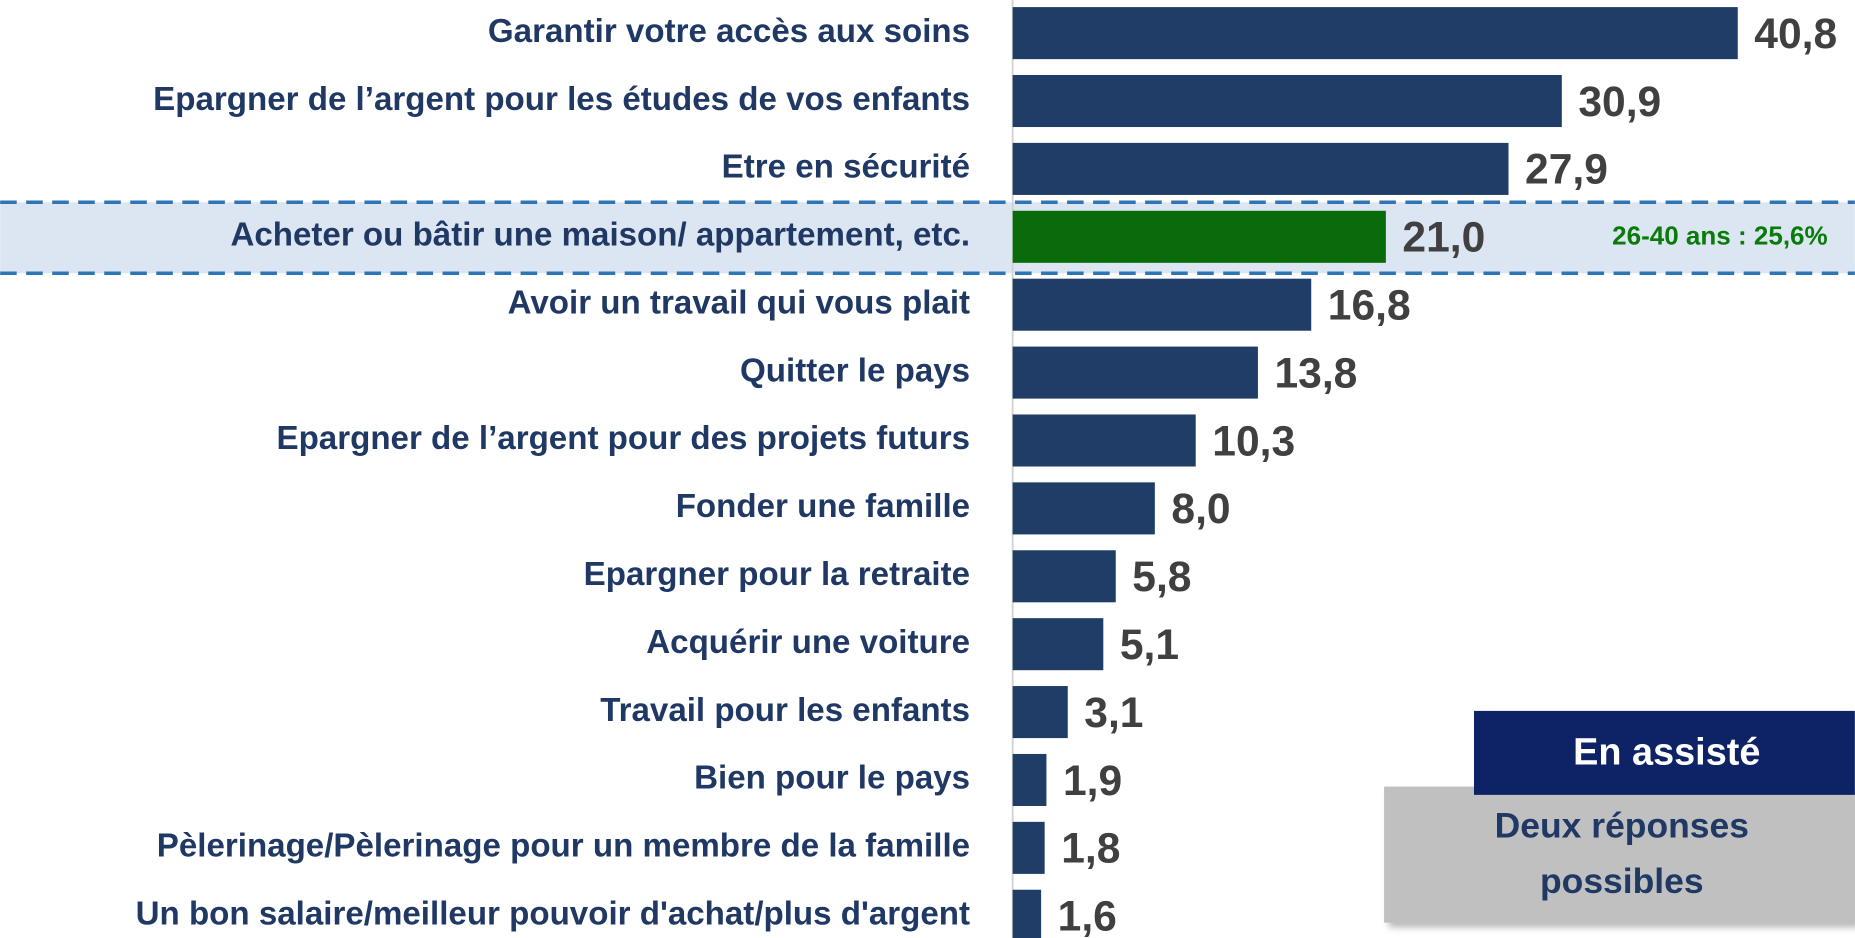 Image resolution: width=1855 pixels, height=938 pixels. I want to click on value-label: 3,1, so click(1113, 713).